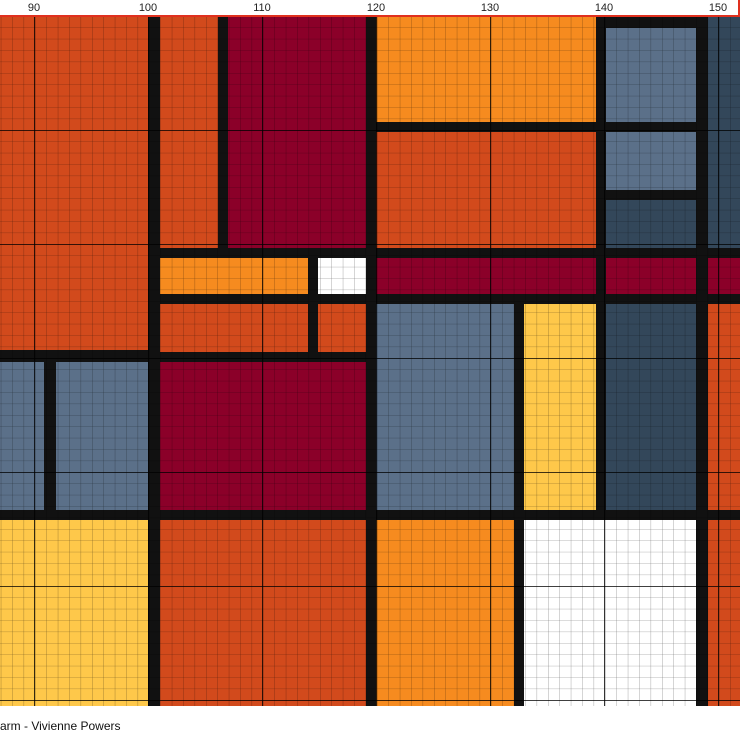 This screenshot has height=736, width=740. Describe the element at coordinates (34, 8) in the screenshot. I see `ruler-label: 90` at that location.